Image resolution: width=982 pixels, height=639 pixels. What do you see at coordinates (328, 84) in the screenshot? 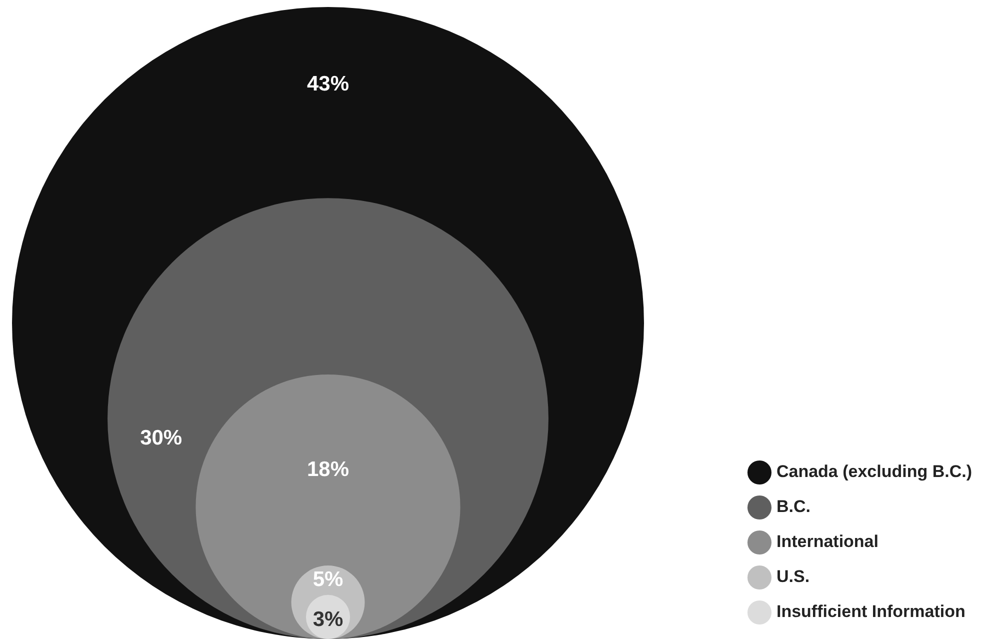
I see `data-label: 43%` at bounding box center [328, 84].